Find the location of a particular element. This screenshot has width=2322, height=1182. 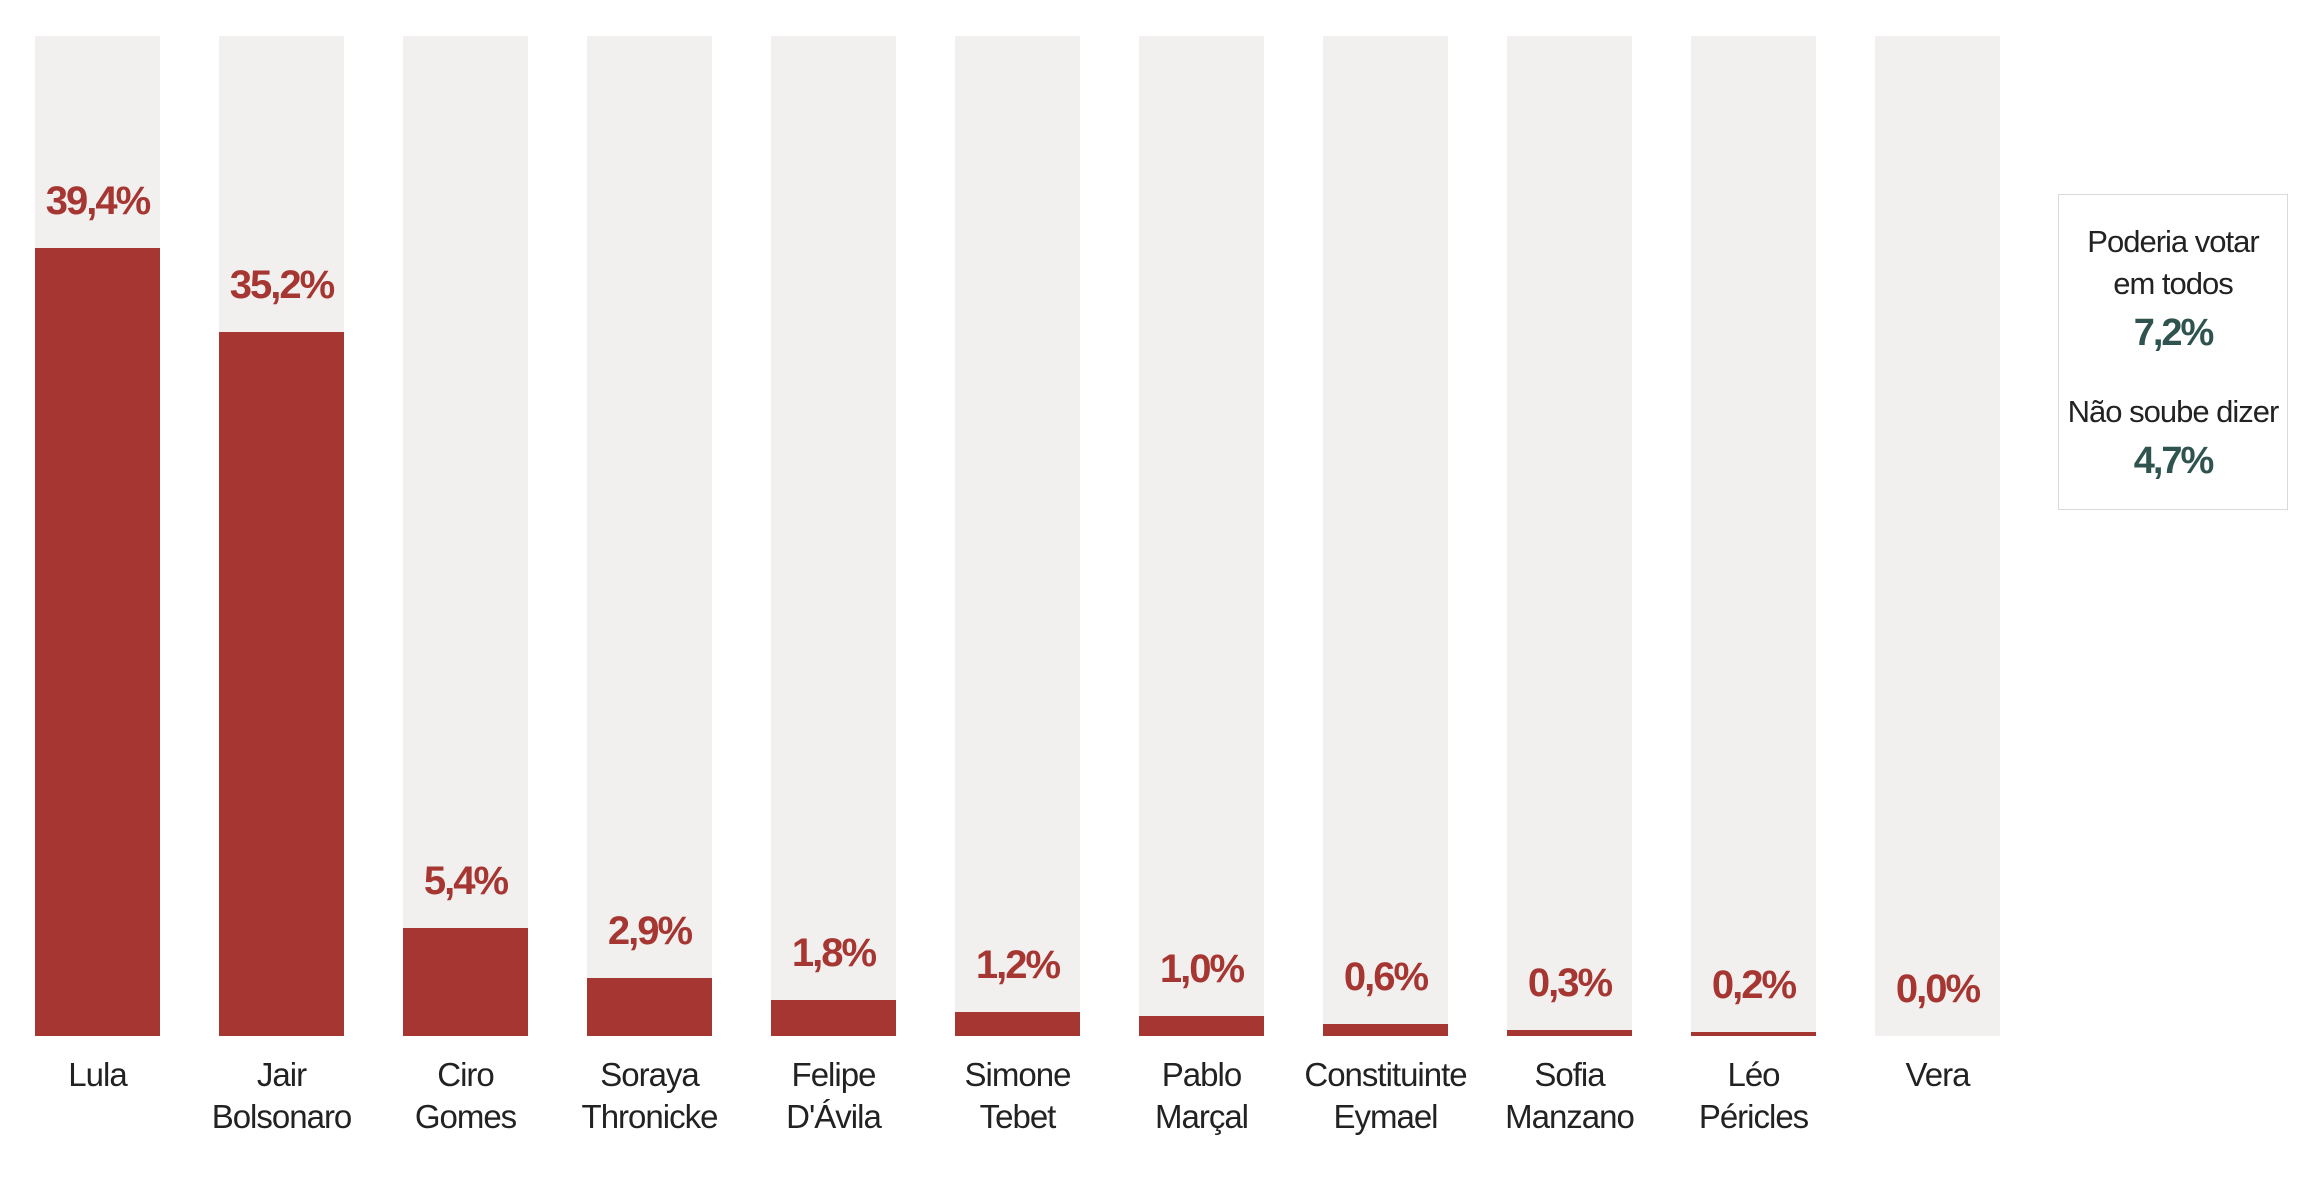

value-label: 0,6% is located at coordinates (1386, 977).